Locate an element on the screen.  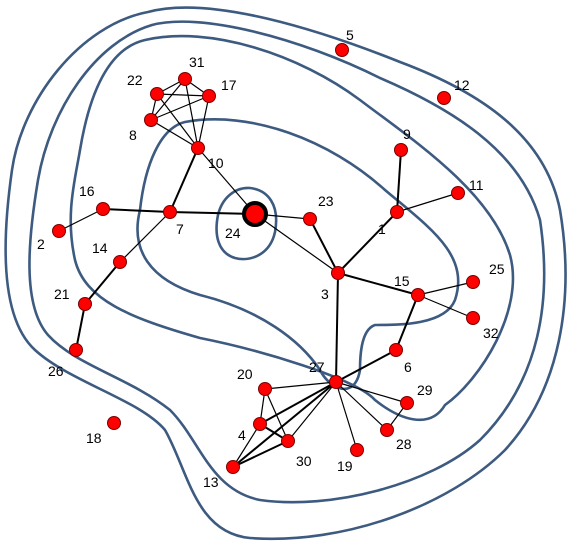
contour-inner is located at coordinates (246, 223).